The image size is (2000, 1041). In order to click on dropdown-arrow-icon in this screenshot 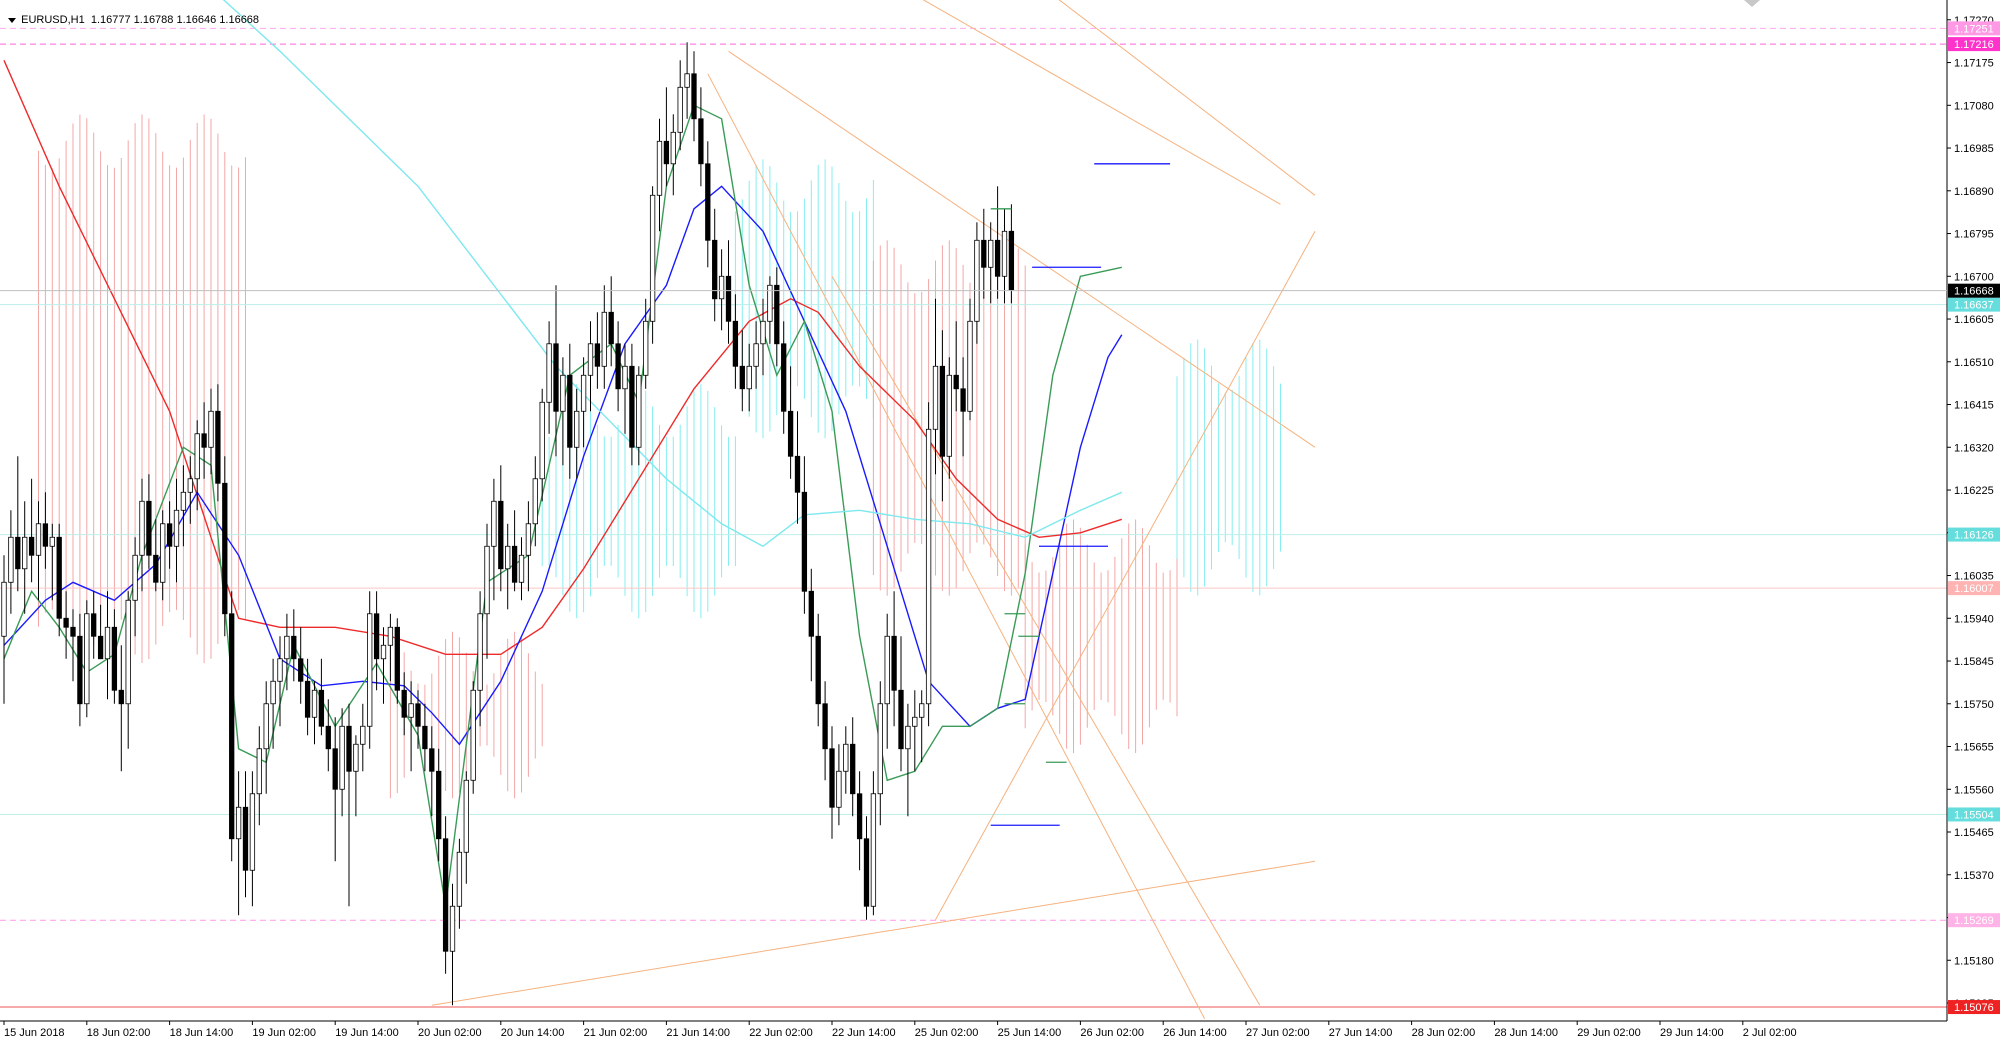, I will do `click(12, 20)`.